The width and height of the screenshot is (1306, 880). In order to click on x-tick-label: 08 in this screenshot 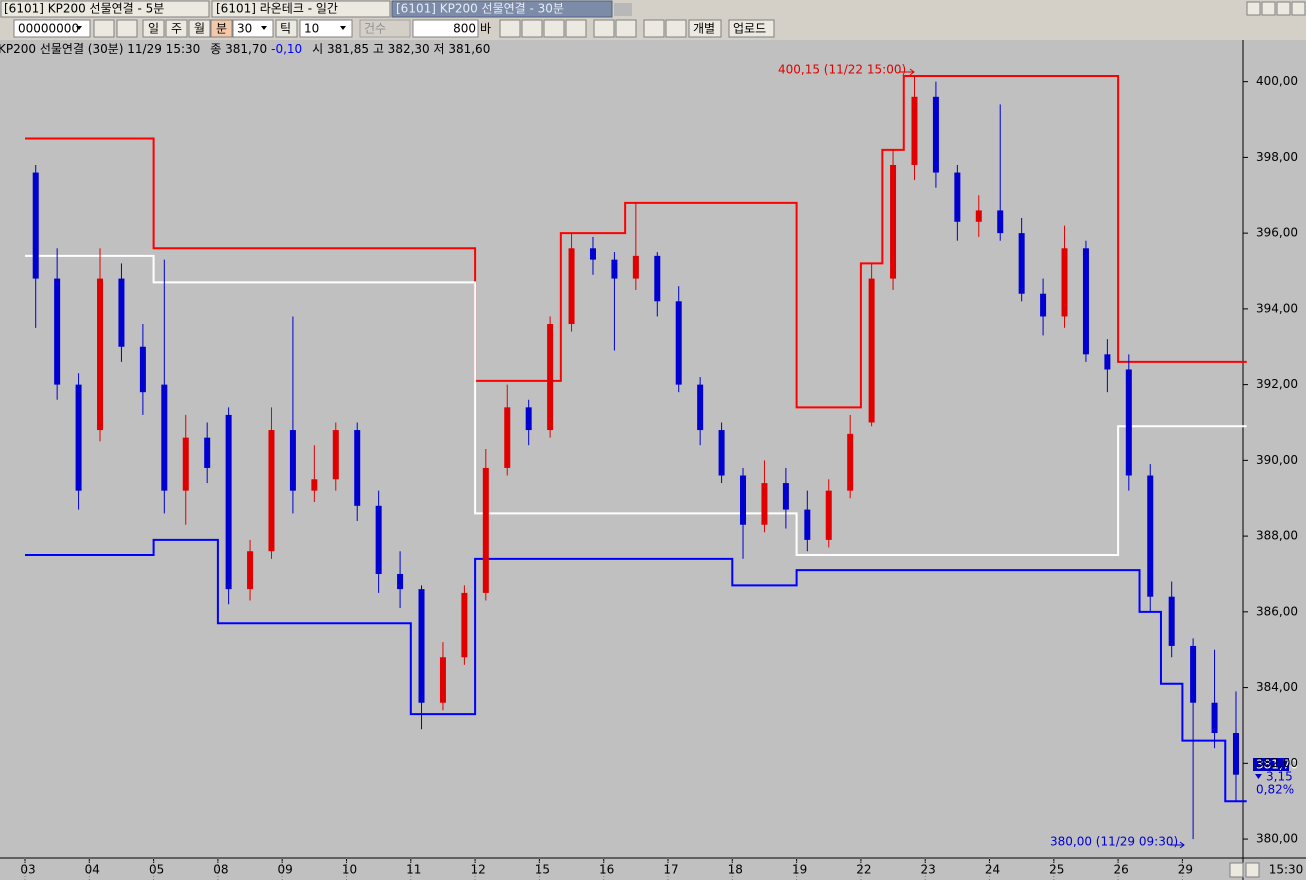, I will do `click(220, 870)`.